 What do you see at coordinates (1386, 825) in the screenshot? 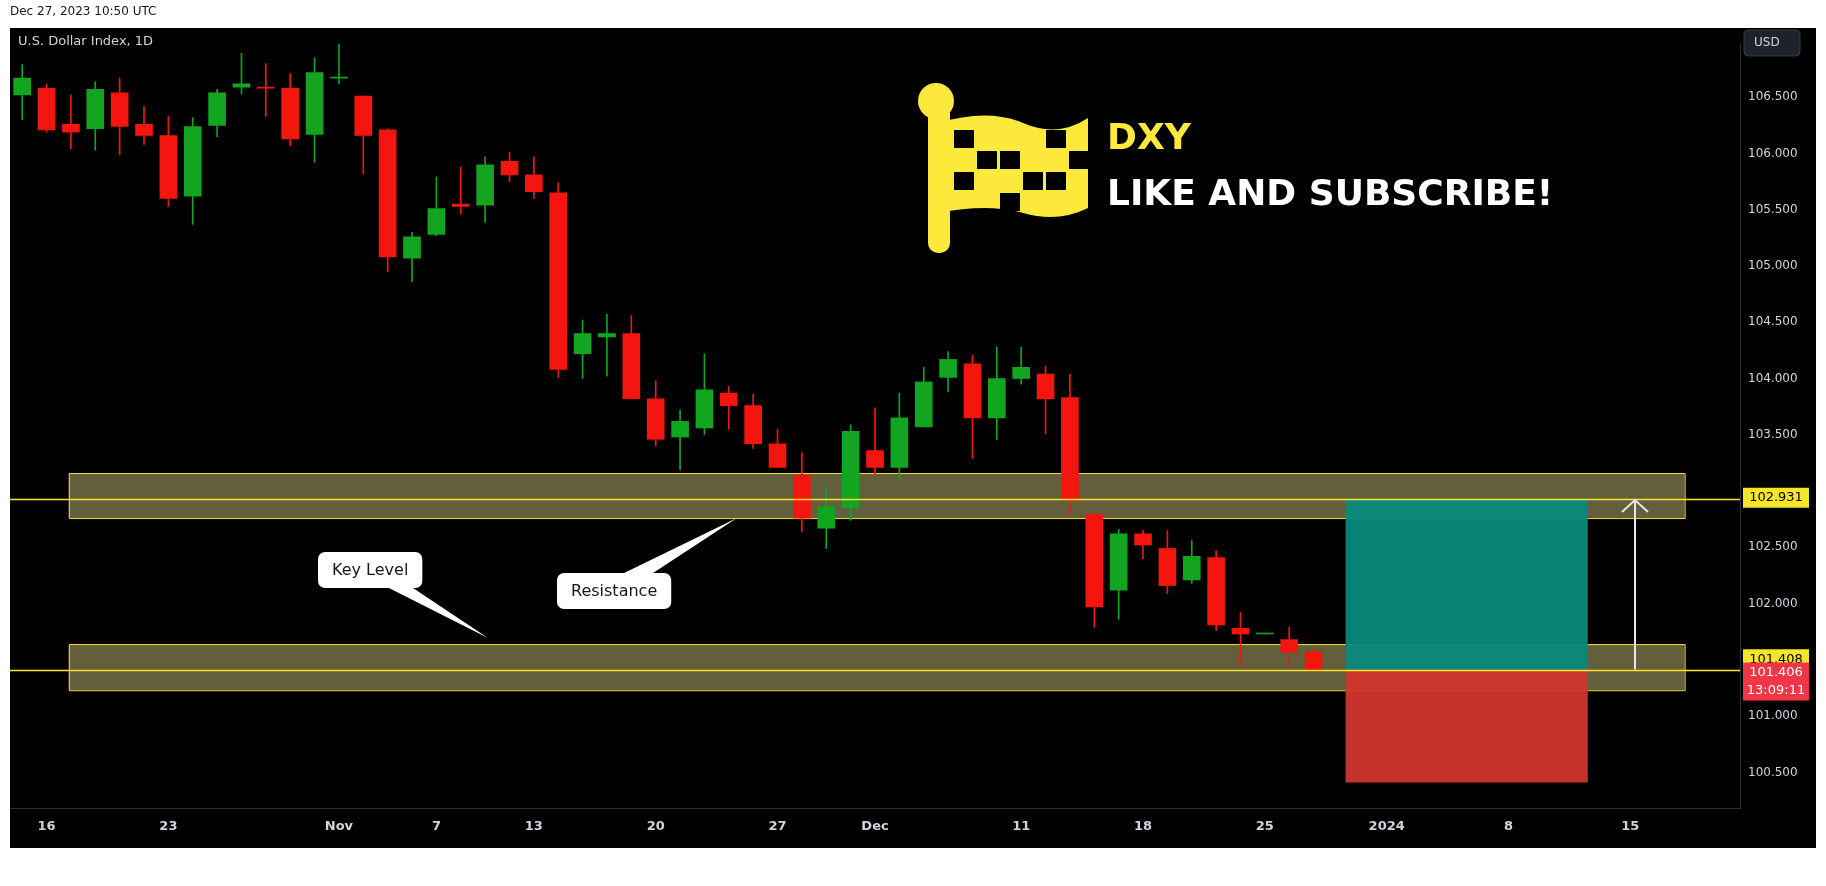
I see `x-tick-label: 2024` at bounding box center [1386, 825].